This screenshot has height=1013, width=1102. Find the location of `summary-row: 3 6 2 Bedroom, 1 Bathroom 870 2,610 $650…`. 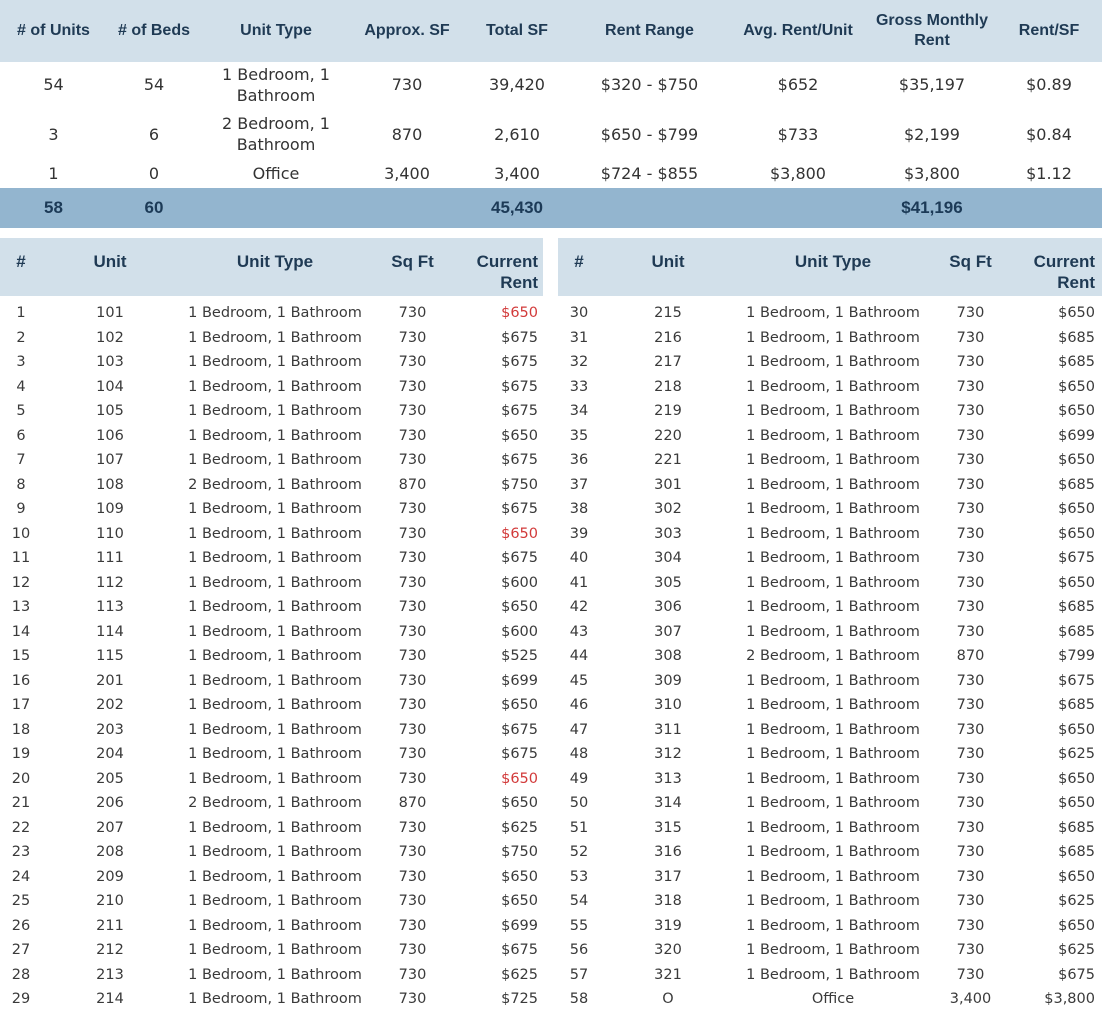

summary-row: 3 6 2 Bedroom, 1 Bathroom 870 2,610 $650… is located at coordinates (551, 134).